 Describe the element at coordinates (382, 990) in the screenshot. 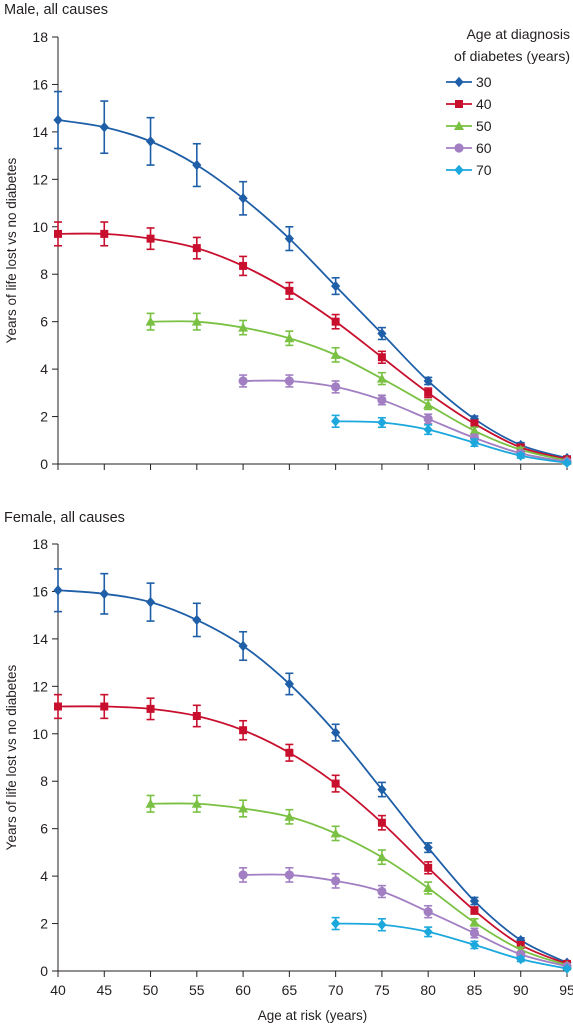

I see `x-tick-label: 75` at that location.